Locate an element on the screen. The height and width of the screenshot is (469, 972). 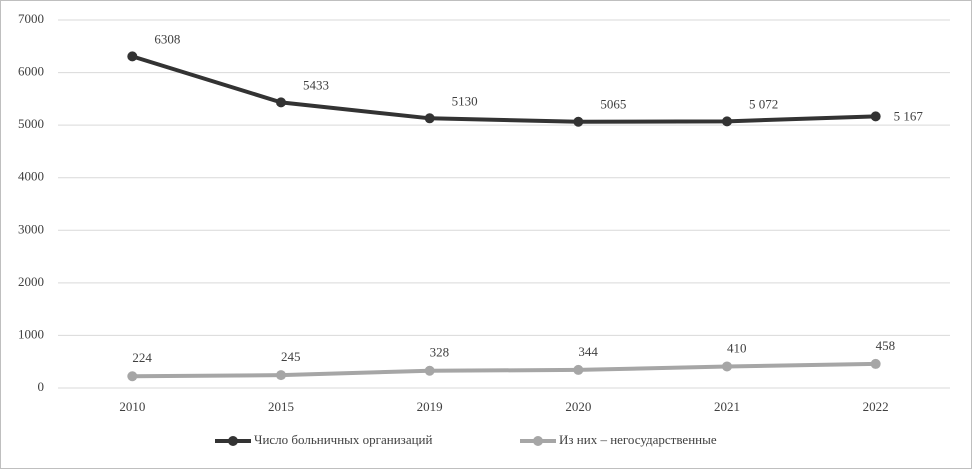
data-label: 328 is located at coordinates (440, 352).